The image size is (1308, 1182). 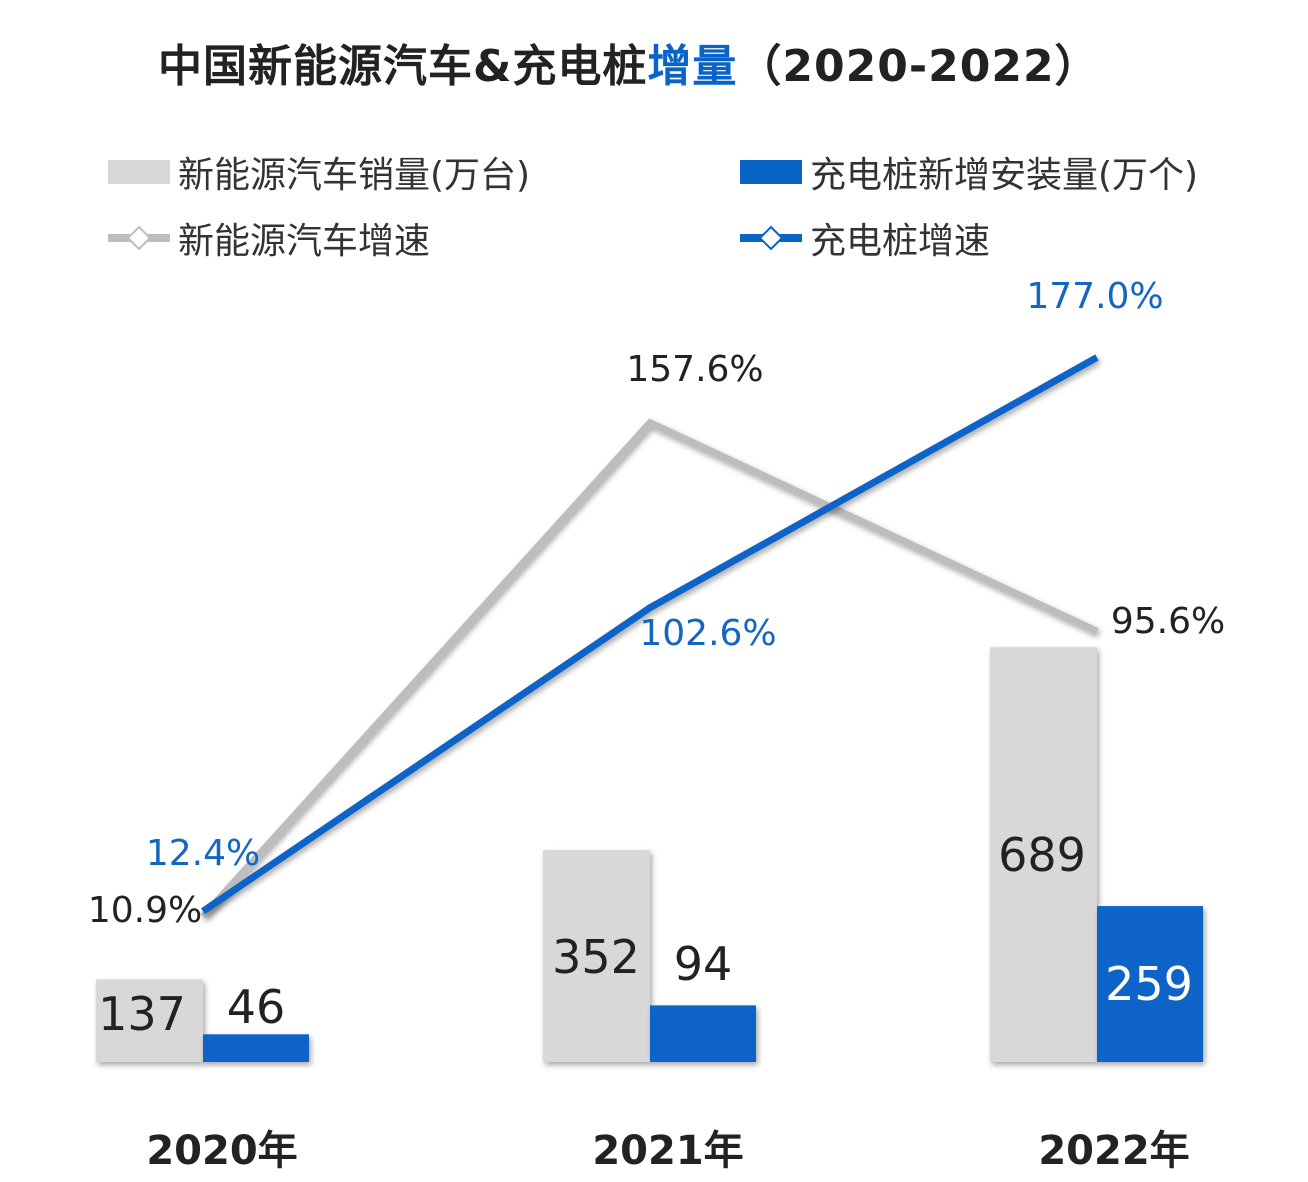 I want to click on legend-pile-growth: 充电桩增速, so click(x=865, y=238).